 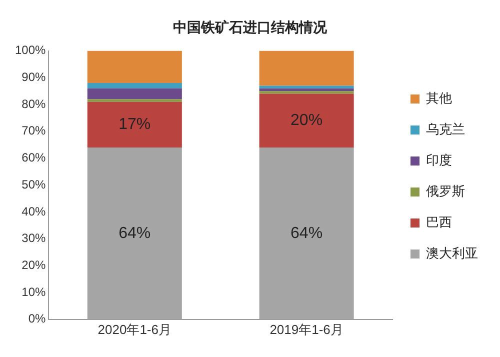 What do you see at coordinates (37, 319) in the screenshot?
I see `y-tick-label: 0%` at bounding box center [37, 319].